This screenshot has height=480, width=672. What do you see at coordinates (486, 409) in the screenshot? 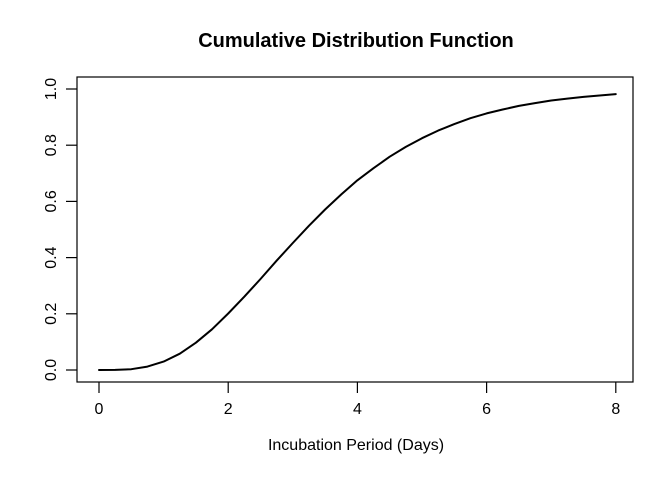
I see `x-tick-label: 6` at bounding box center [486, 409].